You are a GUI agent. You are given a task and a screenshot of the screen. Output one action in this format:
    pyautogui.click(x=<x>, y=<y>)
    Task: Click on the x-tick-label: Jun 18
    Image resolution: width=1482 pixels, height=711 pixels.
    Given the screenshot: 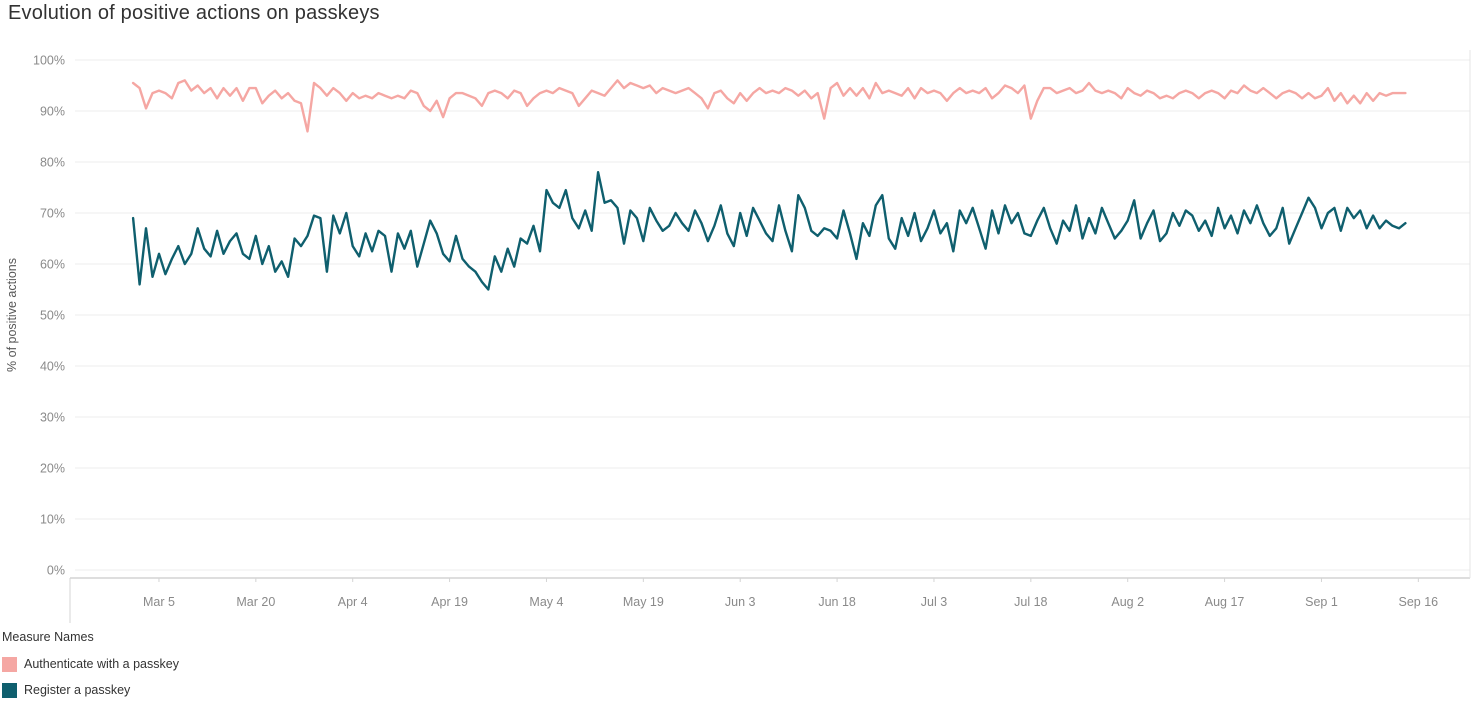 What is the action you would take?
    pyautogui.click(x=837, y=602)
    